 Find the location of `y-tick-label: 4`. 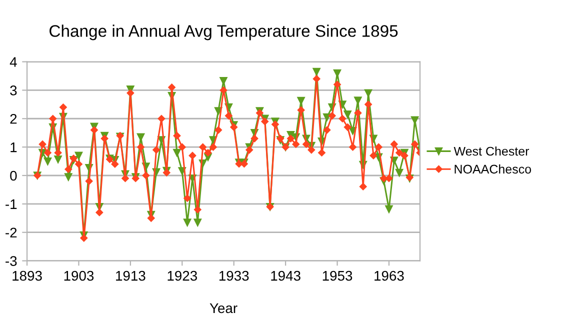

y-tick-label: 4 is located at coordinates (13, 62).